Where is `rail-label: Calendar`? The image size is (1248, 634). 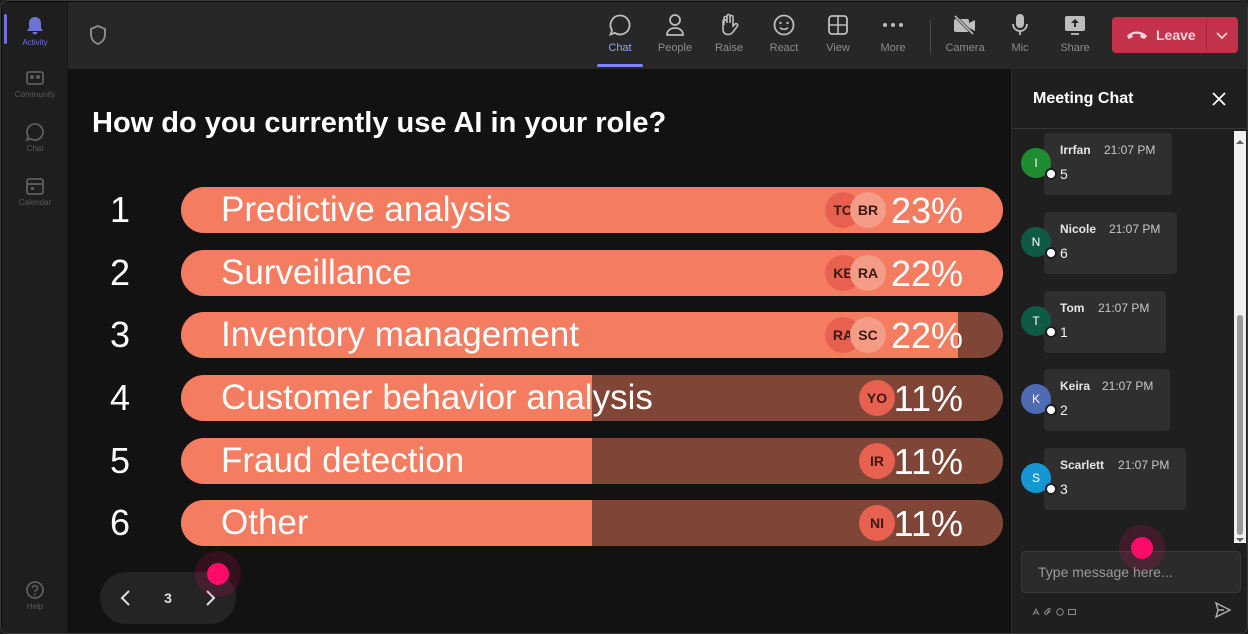
rail-label: Calendar is located at coordinates (35, 202).